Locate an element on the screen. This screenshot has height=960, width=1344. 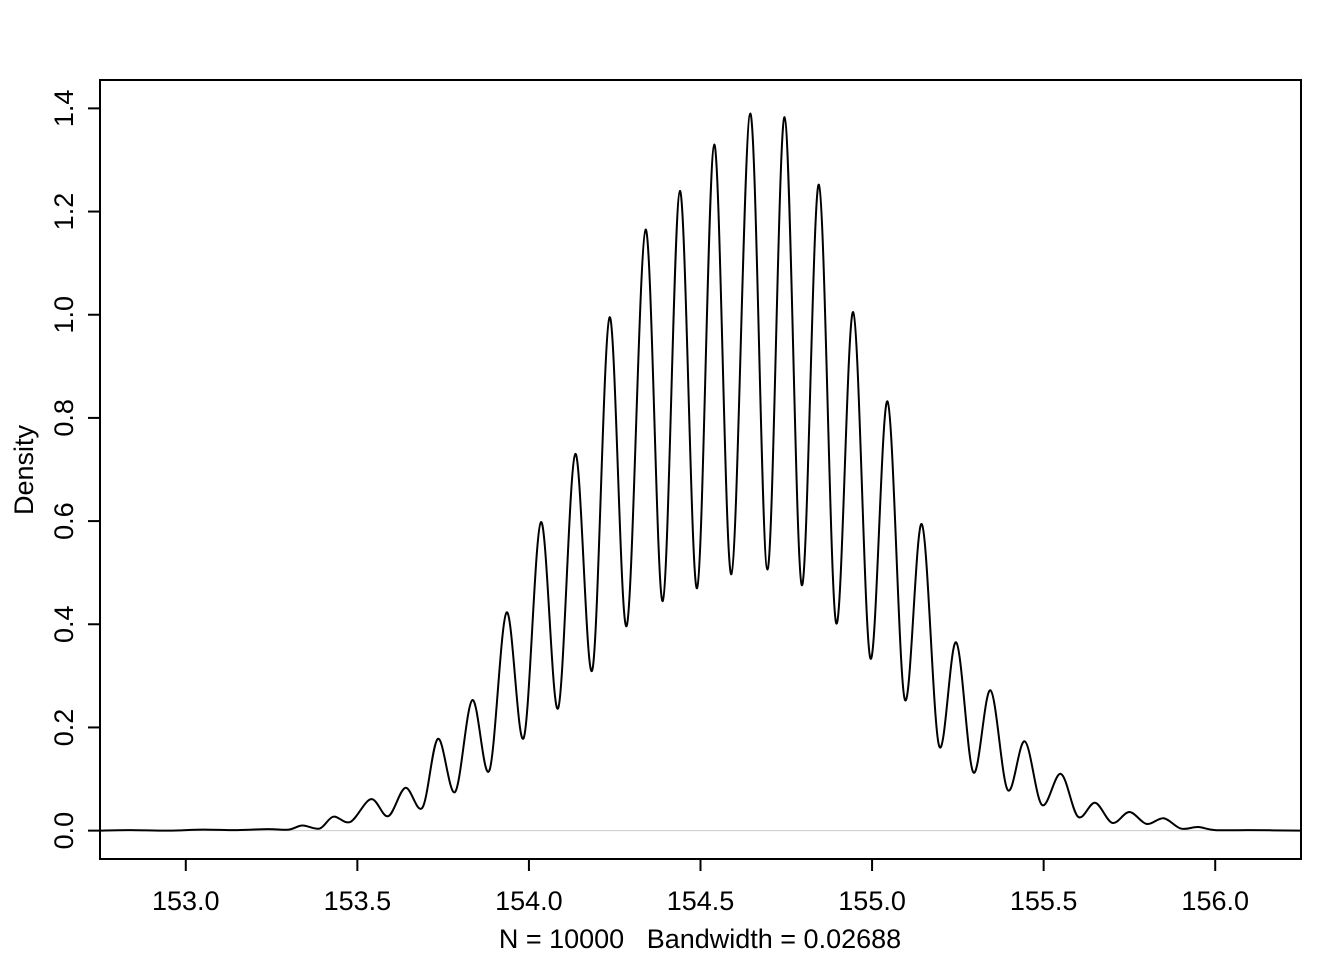
x-tick-label: 154.5 is located at coordinates (701, 901).